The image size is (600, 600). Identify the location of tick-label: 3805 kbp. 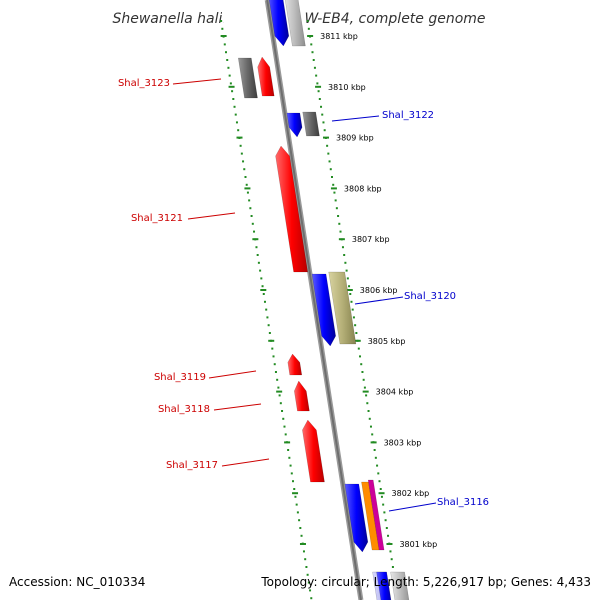
(387, 341).